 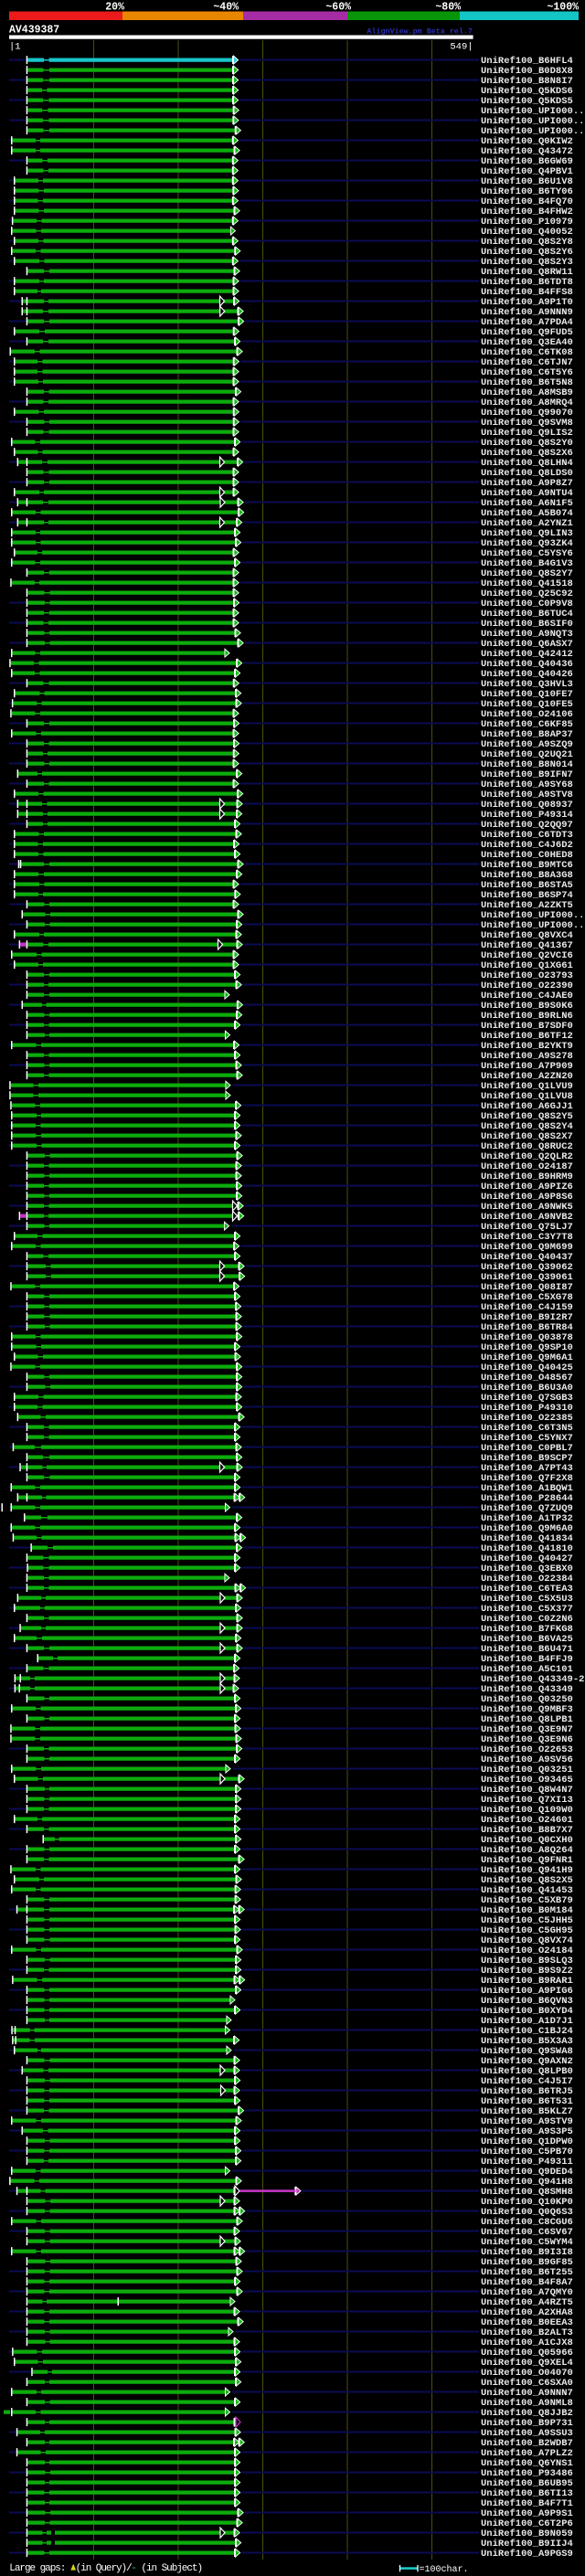 I want to click on svg-text: ~80%, so click(x=448, y=8).